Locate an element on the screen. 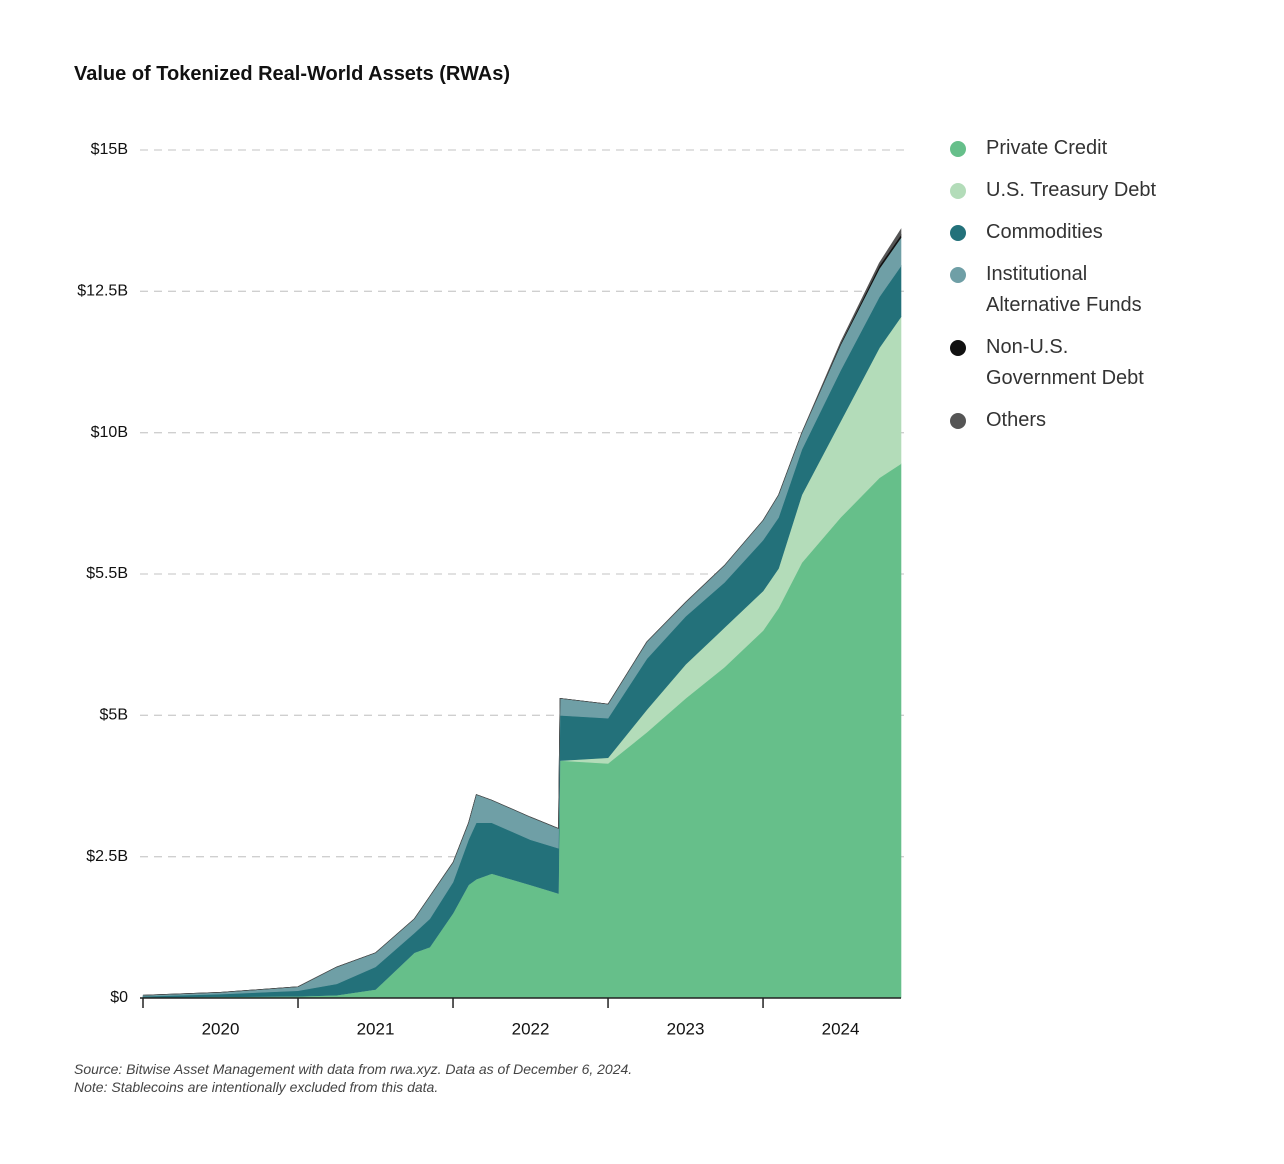 The width and height of the screenshot is (1284, 1164). legend-item: U.S. Treasury Debt is located at coordinates (1057, 190).